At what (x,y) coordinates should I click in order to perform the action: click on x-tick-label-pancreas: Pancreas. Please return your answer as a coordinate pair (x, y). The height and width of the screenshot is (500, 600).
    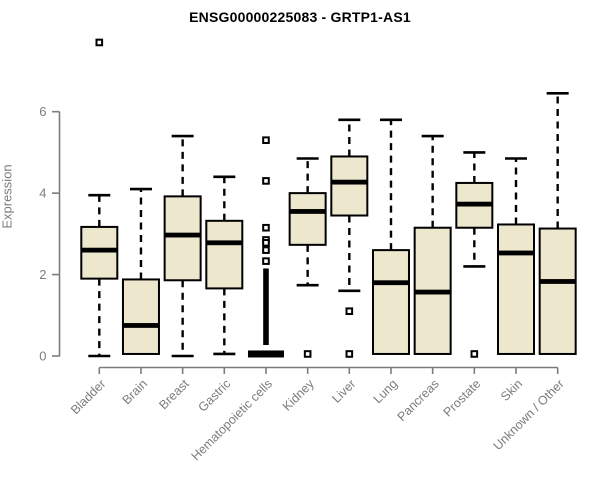
    Looking at the image, I should click on (418, 400).